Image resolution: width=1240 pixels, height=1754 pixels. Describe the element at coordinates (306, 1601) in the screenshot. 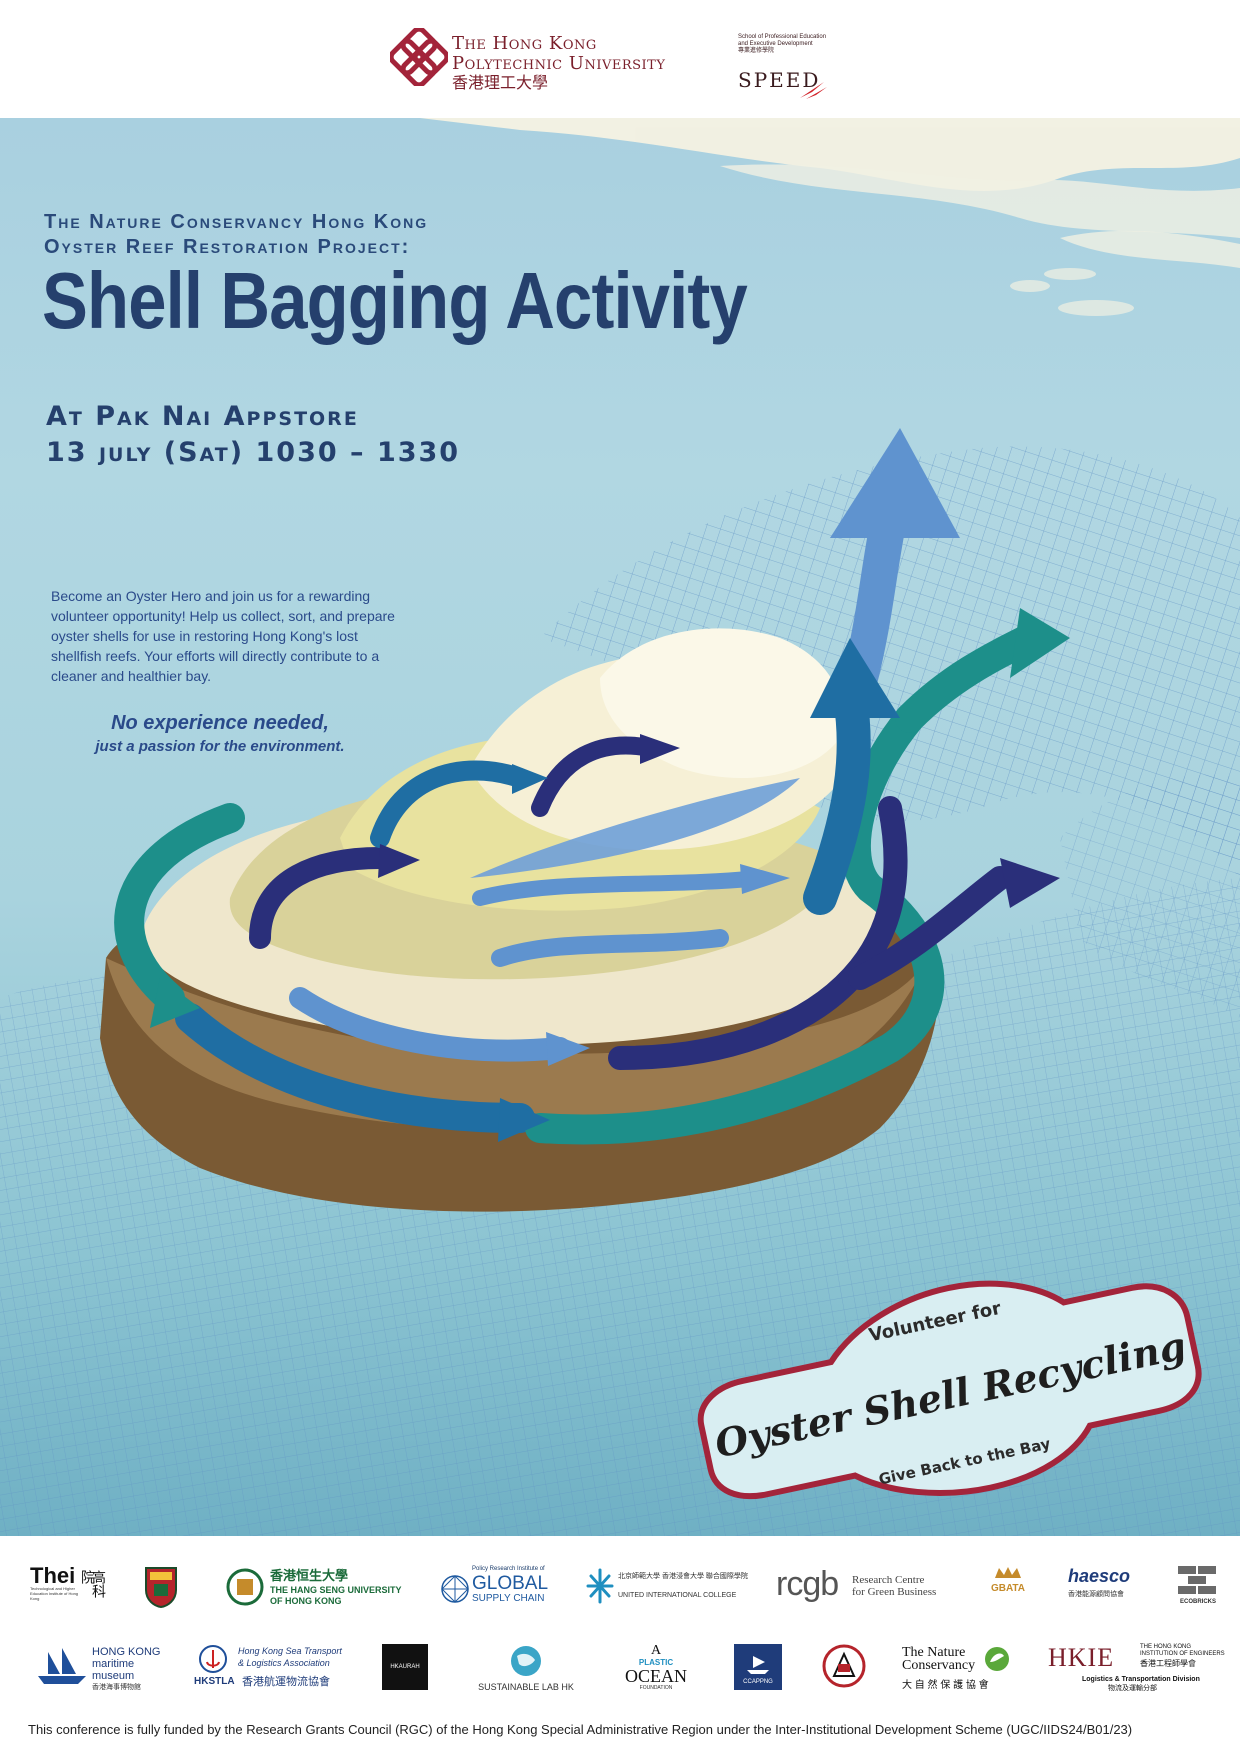

I see `hsuhk-english-line2: OF HONG KONG` at that location.